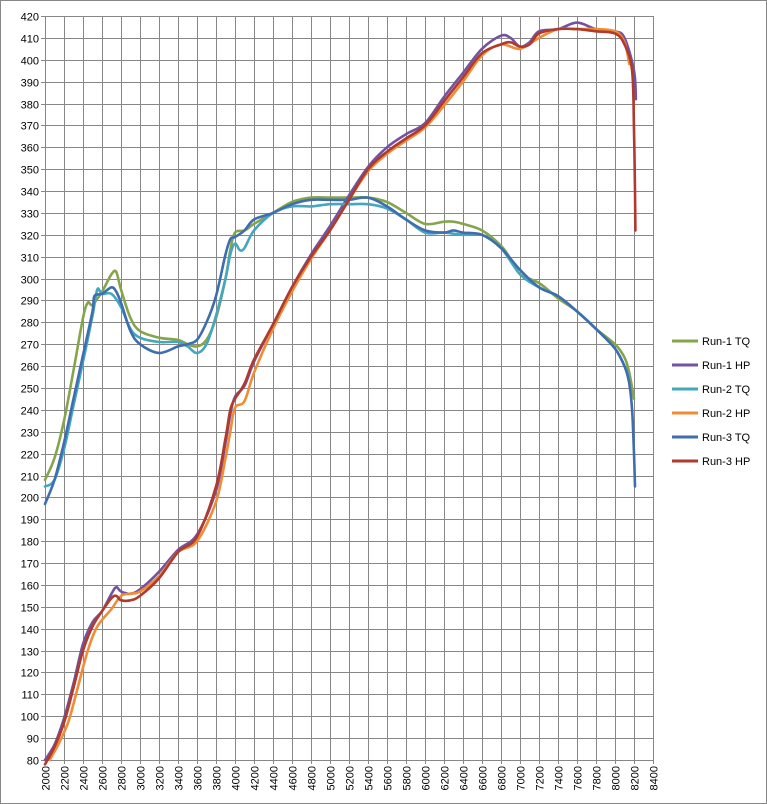  What do you see at coordinates (30, 18) in the screenshot?
I see `y-tick-label: 420` at bounding box center [30, 18].